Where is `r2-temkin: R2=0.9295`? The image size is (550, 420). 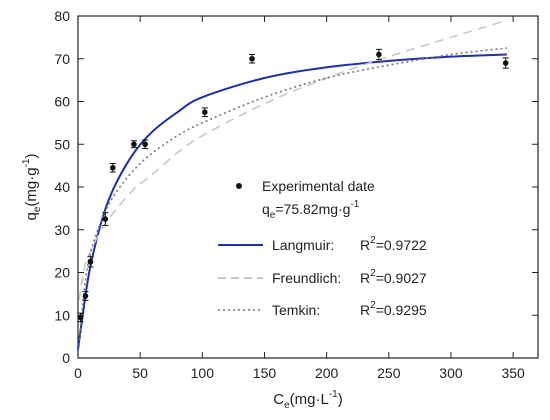 r2-temkin: R2=0.9295 is located at coordinates (393, 309).